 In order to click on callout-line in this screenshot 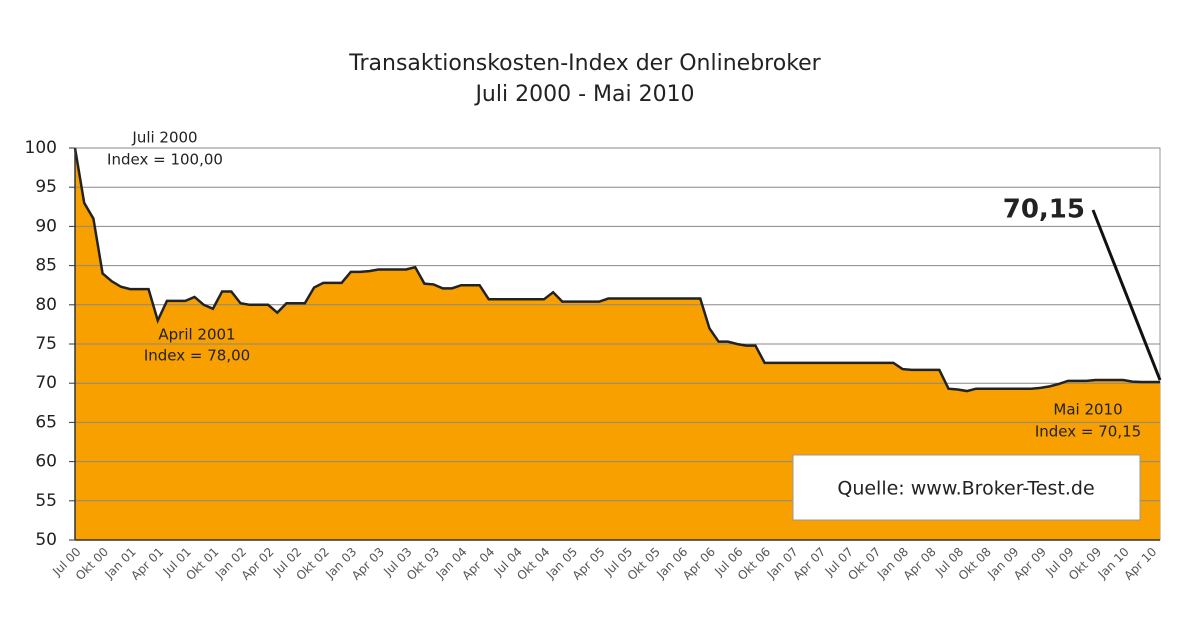, I will do `click(1126, 295)`.